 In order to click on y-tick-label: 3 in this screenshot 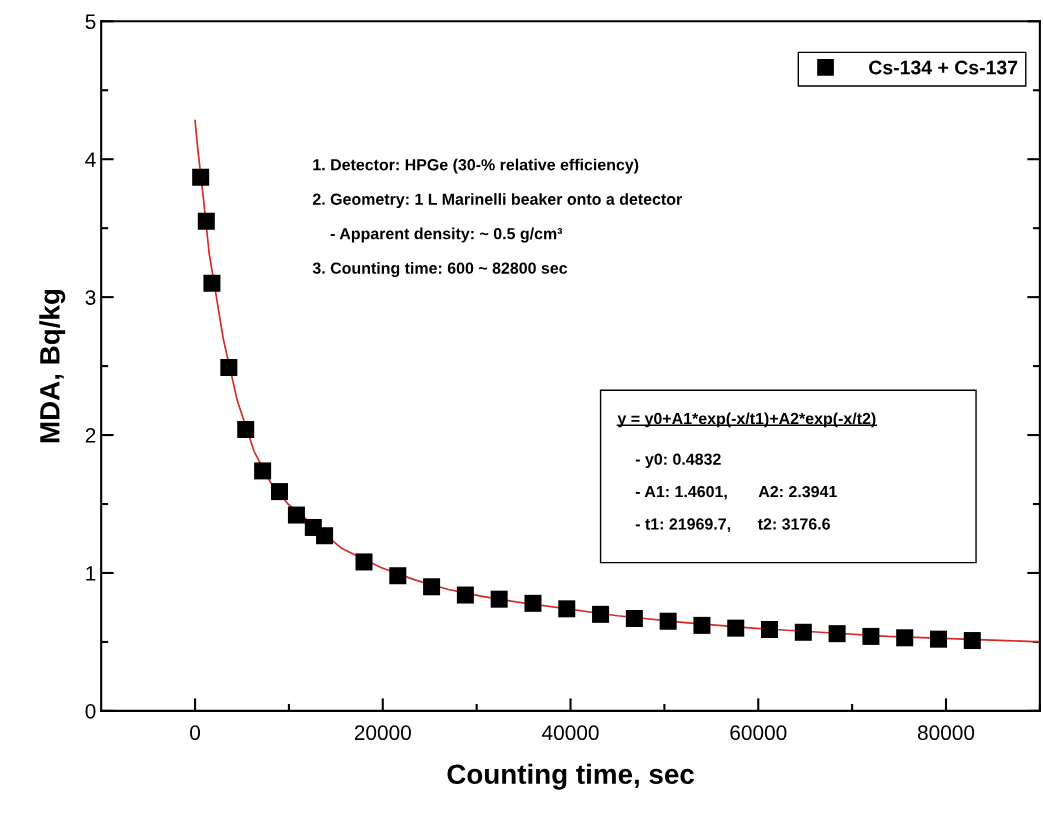, I will do `click(90, 297)`.